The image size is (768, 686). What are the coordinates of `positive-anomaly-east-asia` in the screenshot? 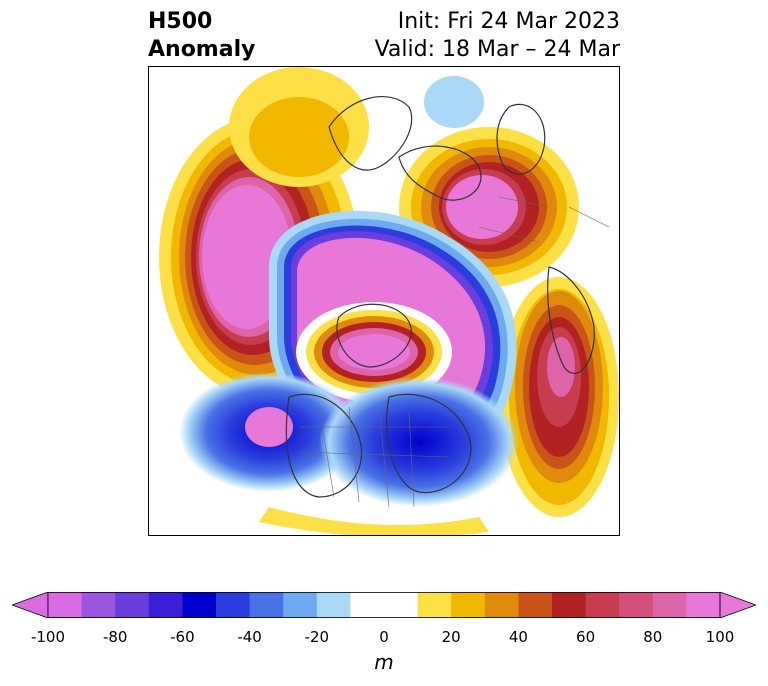 It's located at (559, 397).